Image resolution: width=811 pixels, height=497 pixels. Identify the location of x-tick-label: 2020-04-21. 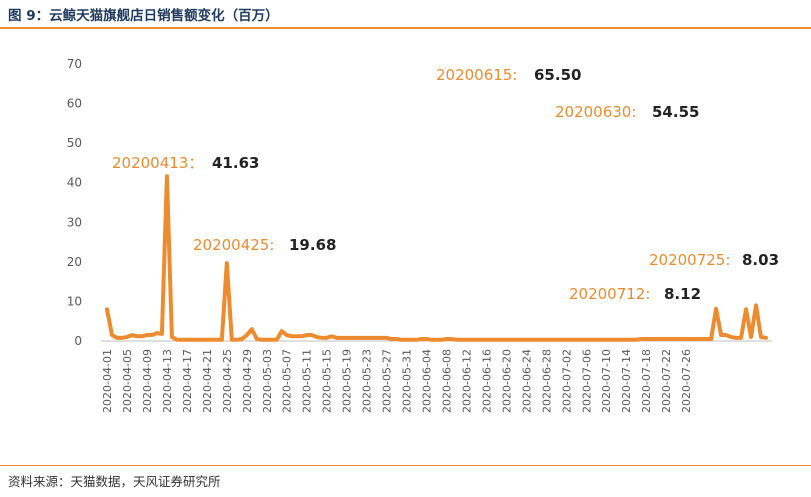
(207, 381).